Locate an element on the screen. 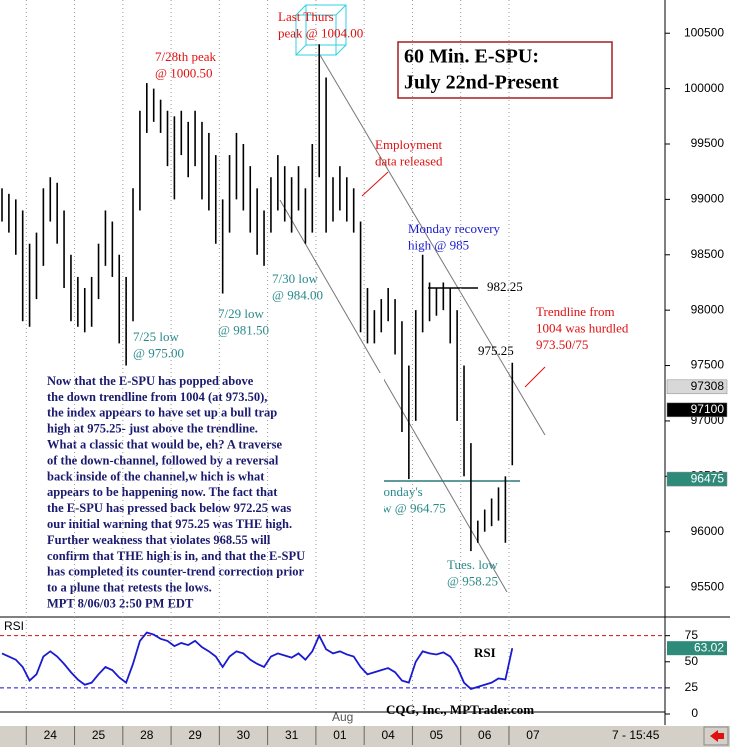 The image size is (730, 747). commentary-line: MPT 8/06/03 2:50 PM EDT is located at coordinates (120, 603).